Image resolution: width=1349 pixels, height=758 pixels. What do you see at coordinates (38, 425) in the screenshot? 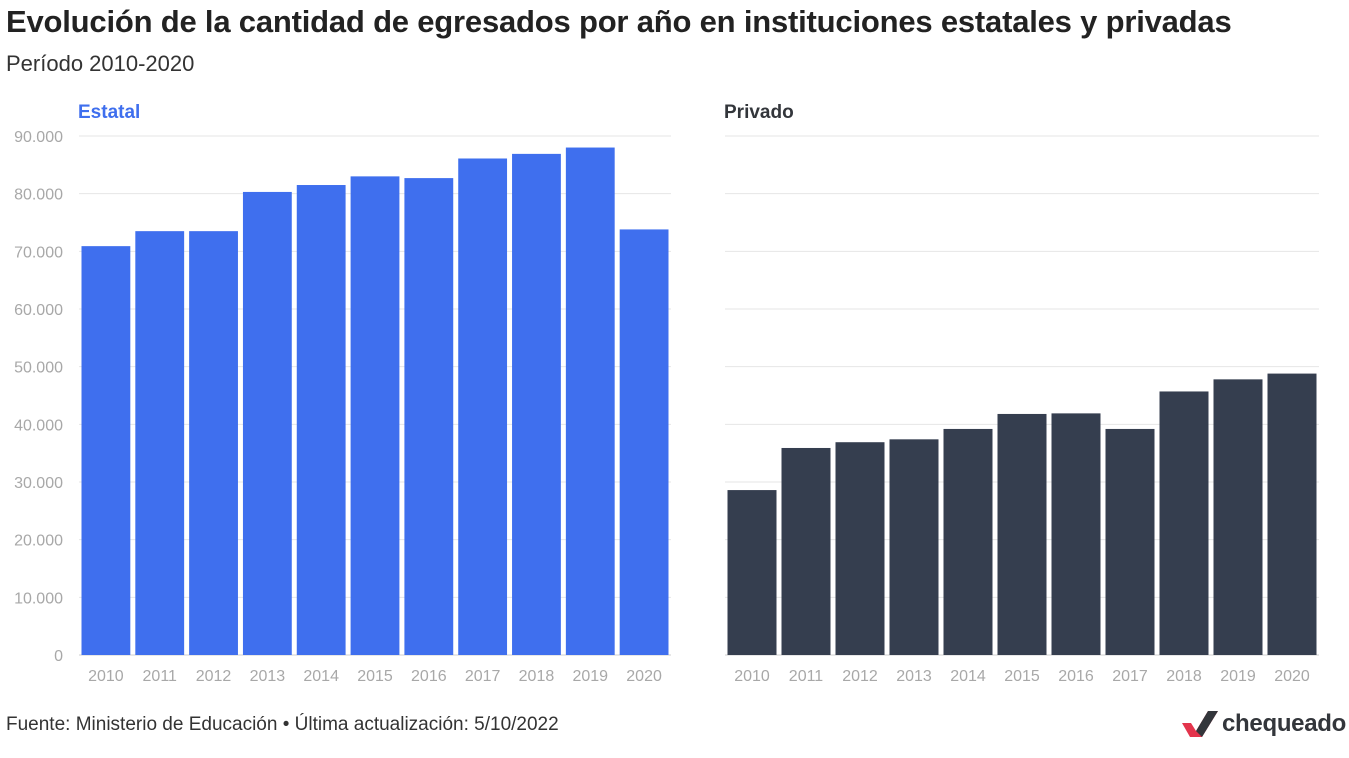
I see `y-tick-label: 40.000` at bounding box center [38, 425].